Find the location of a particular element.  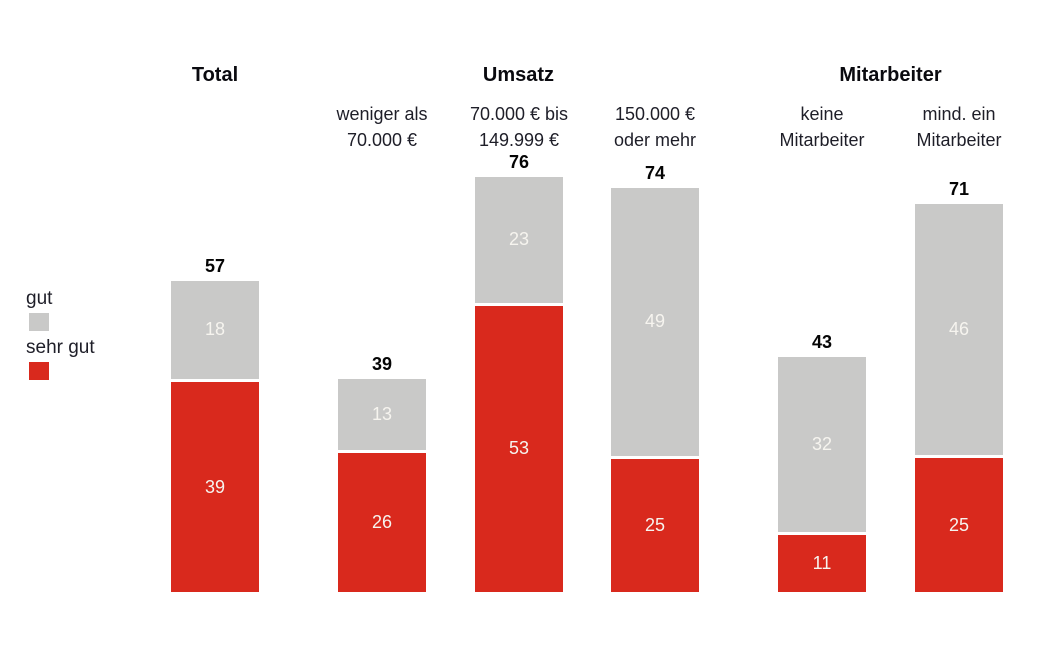

bar-sublabel-line: mind. ein is located at coordinates (959, 114).